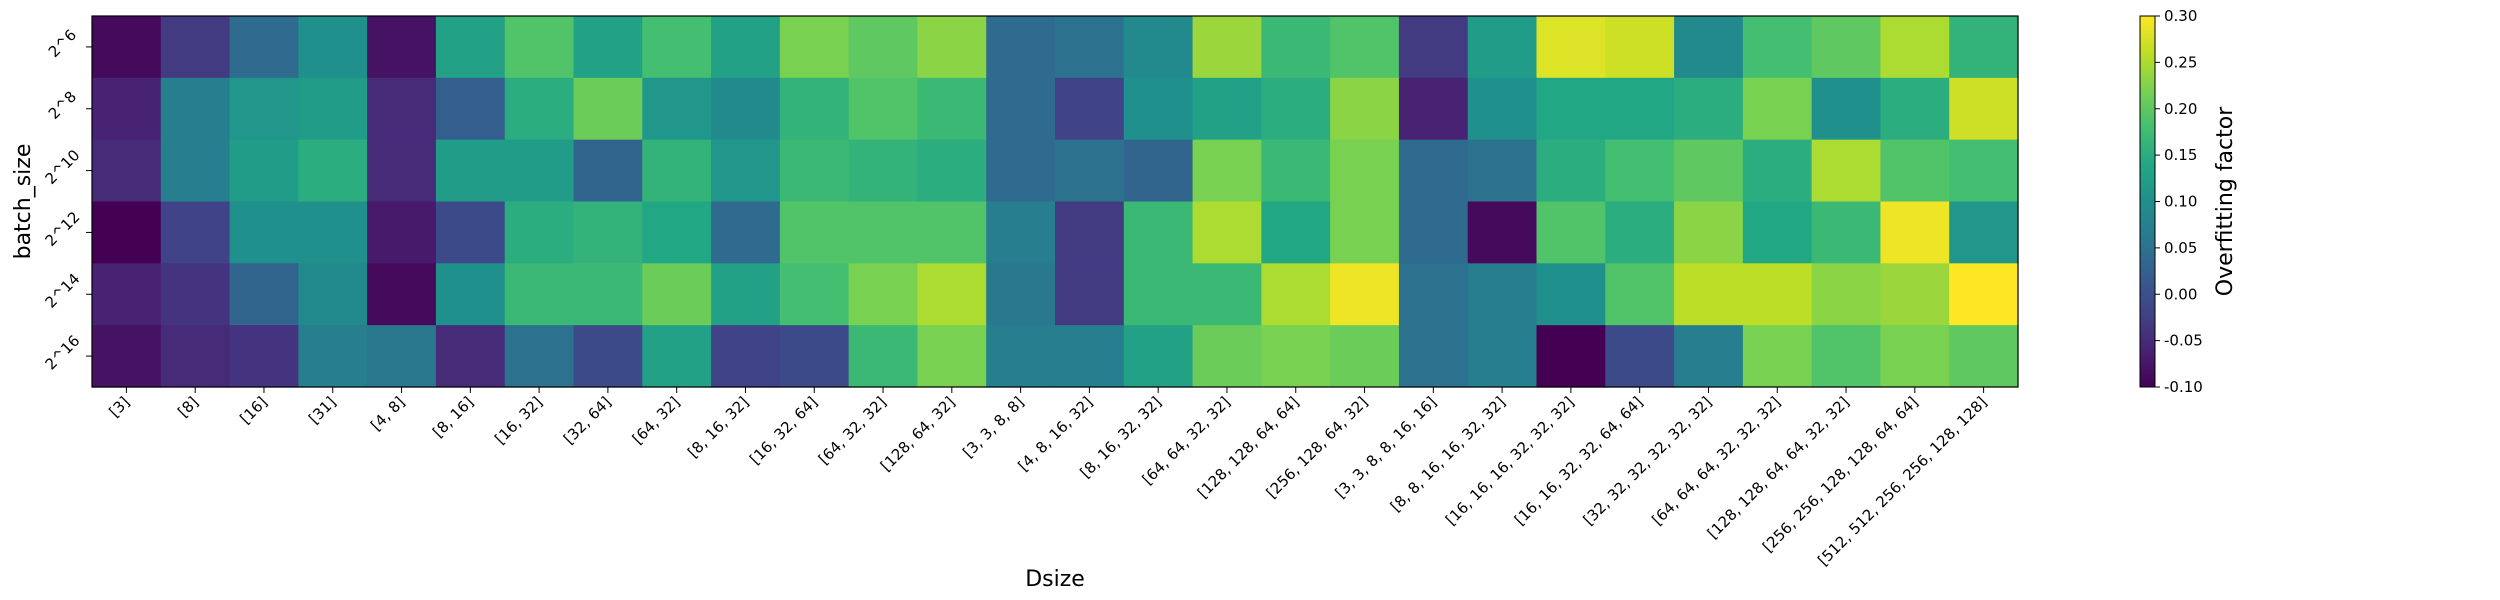 This screenshot has height=600, width=2500. What do you see at coordinates (656, 420) in the screenshot?
I see `x-tick-label: [64, 32]` at bounding box center [656, 420].